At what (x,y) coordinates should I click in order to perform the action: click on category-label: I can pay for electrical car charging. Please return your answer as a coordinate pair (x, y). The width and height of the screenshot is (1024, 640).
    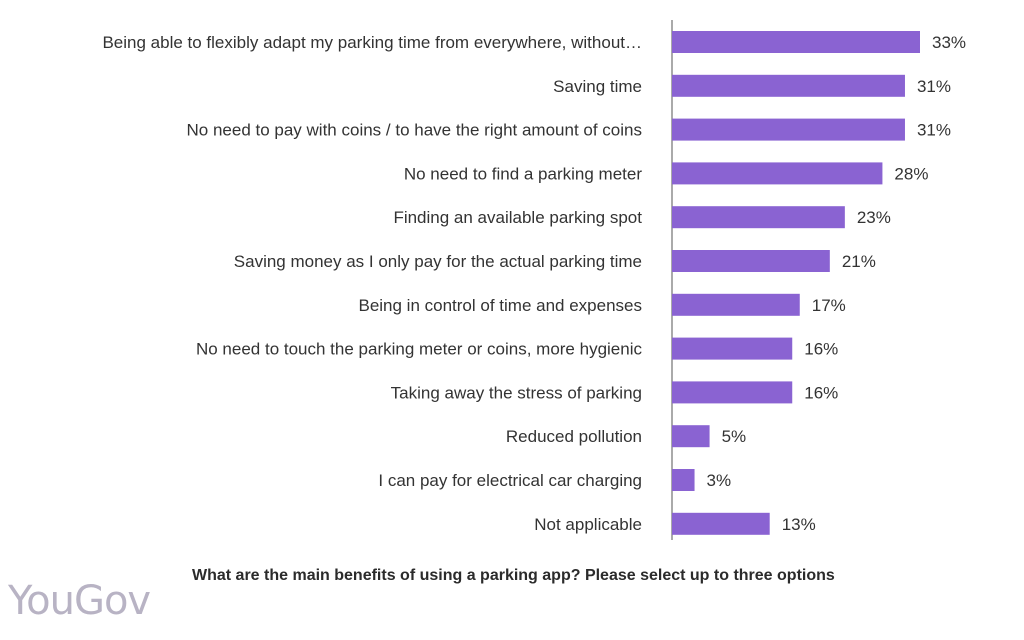
    Looking at the image, I should click on (510, 480).